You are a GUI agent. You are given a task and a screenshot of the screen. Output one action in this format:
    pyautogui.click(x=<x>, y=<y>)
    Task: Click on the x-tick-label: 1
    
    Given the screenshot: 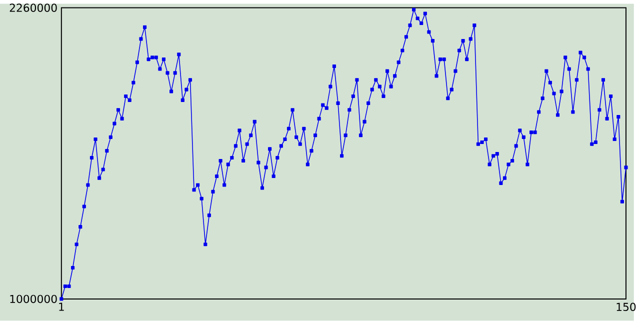 What is the action you would take?
    pyautogui.click(x=61, y=306)
    